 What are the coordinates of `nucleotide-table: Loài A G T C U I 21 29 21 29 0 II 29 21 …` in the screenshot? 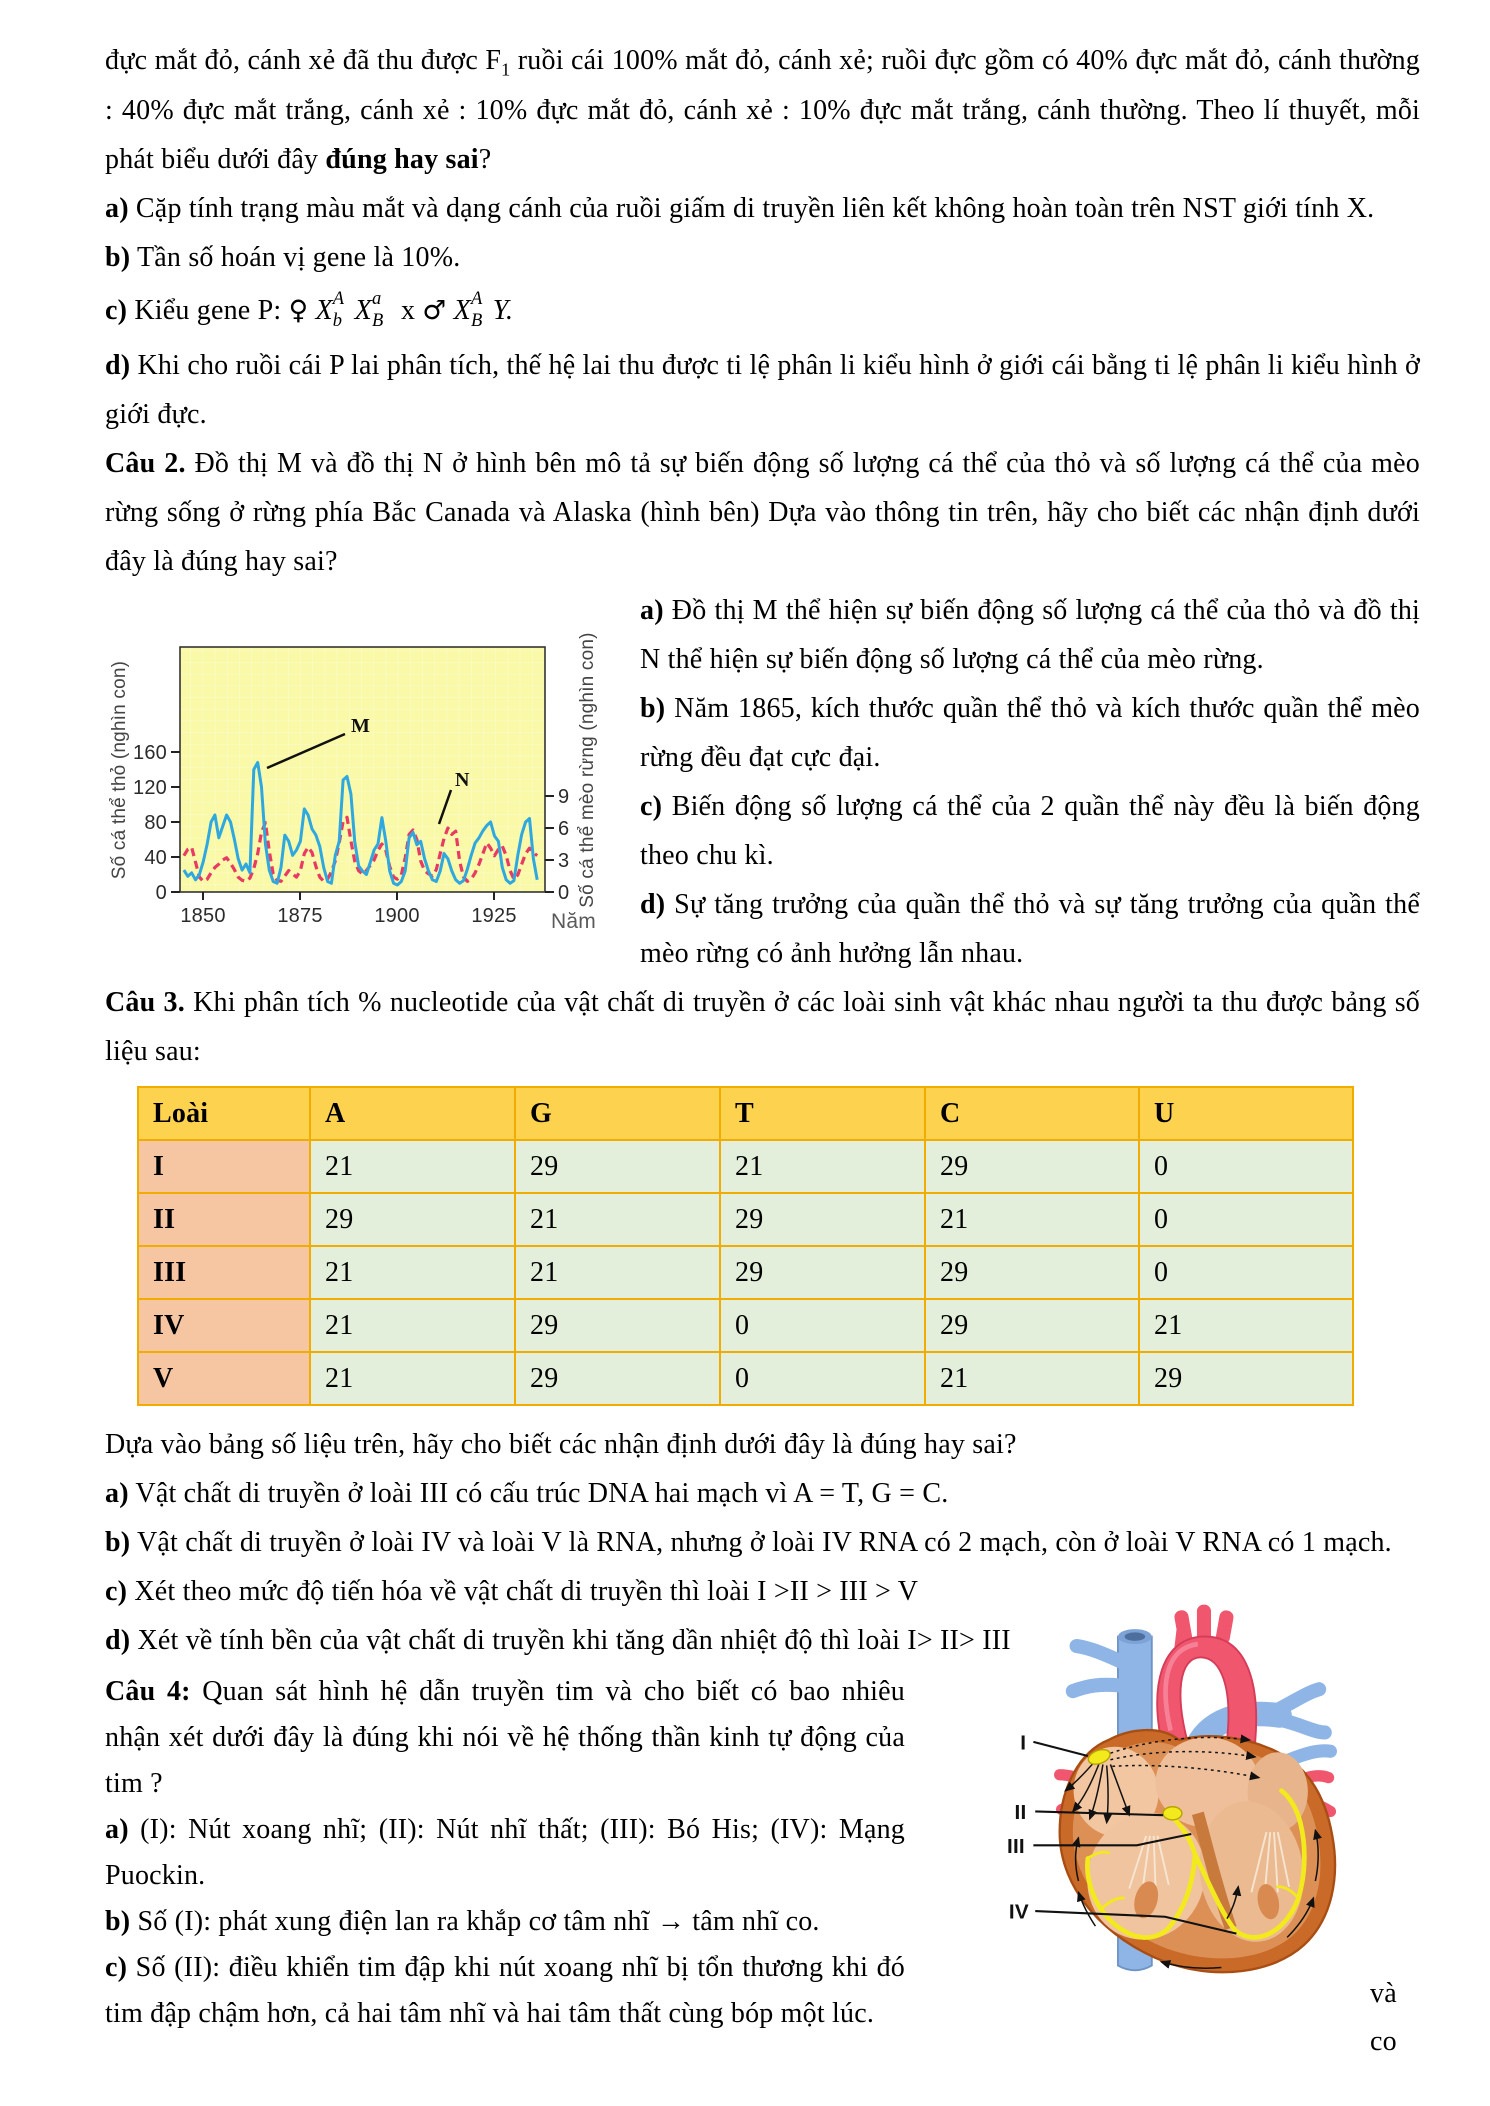 It's located at (745, 1246).